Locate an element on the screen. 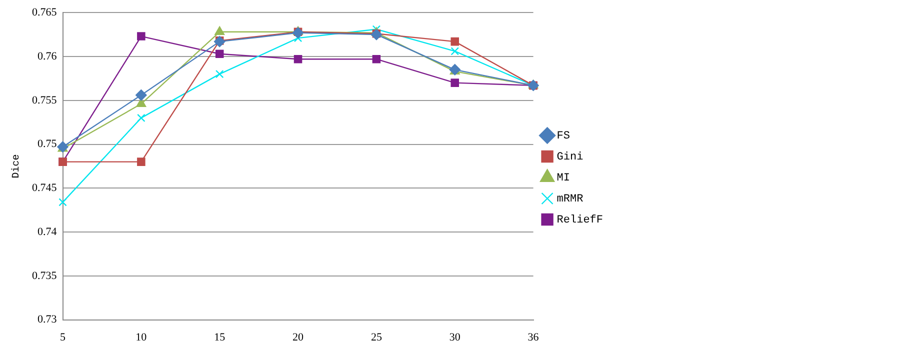  legend-label: mRMR is located at coordinates (570, 199).